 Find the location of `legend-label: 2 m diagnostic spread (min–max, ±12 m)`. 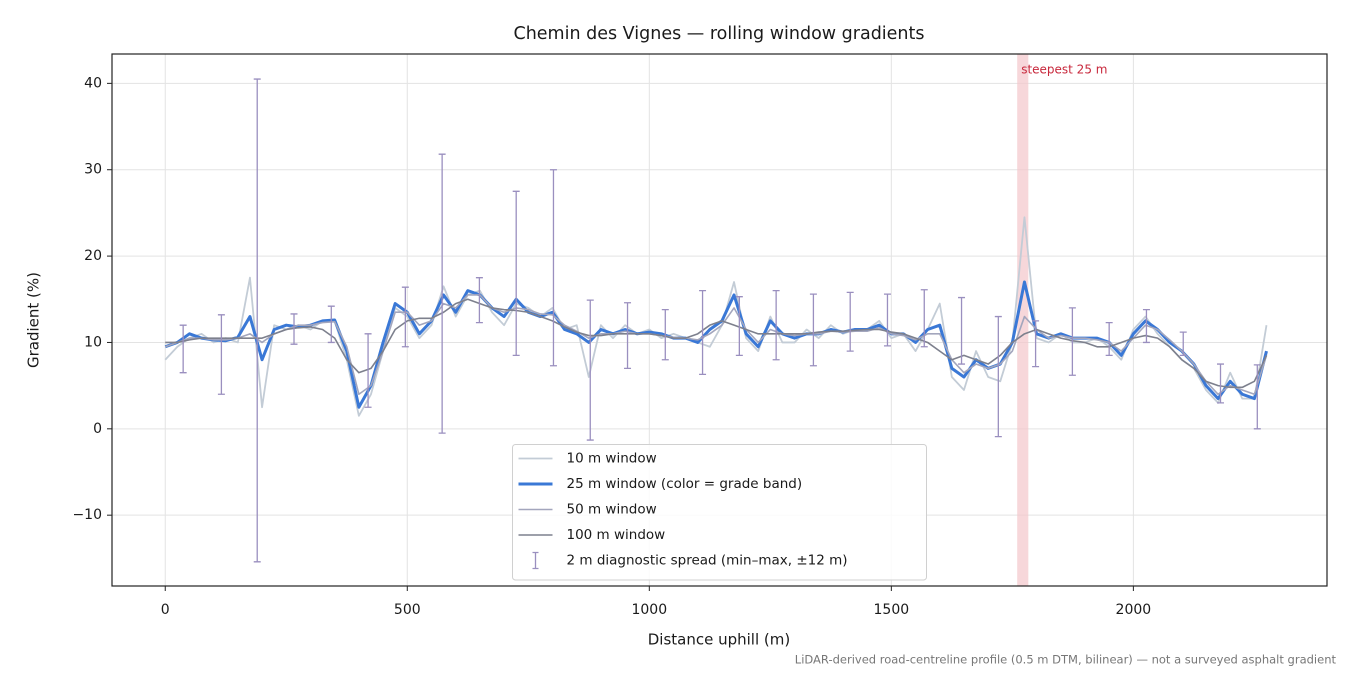

legend-label: 2 m diagnostic spread (min–max, ±12 m) is located at coordinates (707, 561).